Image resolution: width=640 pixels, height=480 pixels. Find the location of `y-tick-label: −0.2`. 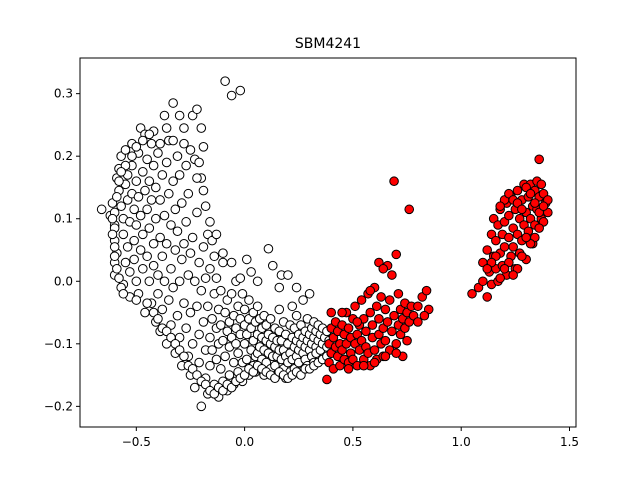

y-tick-label: −0.2 is located at coordinates (58, 406).